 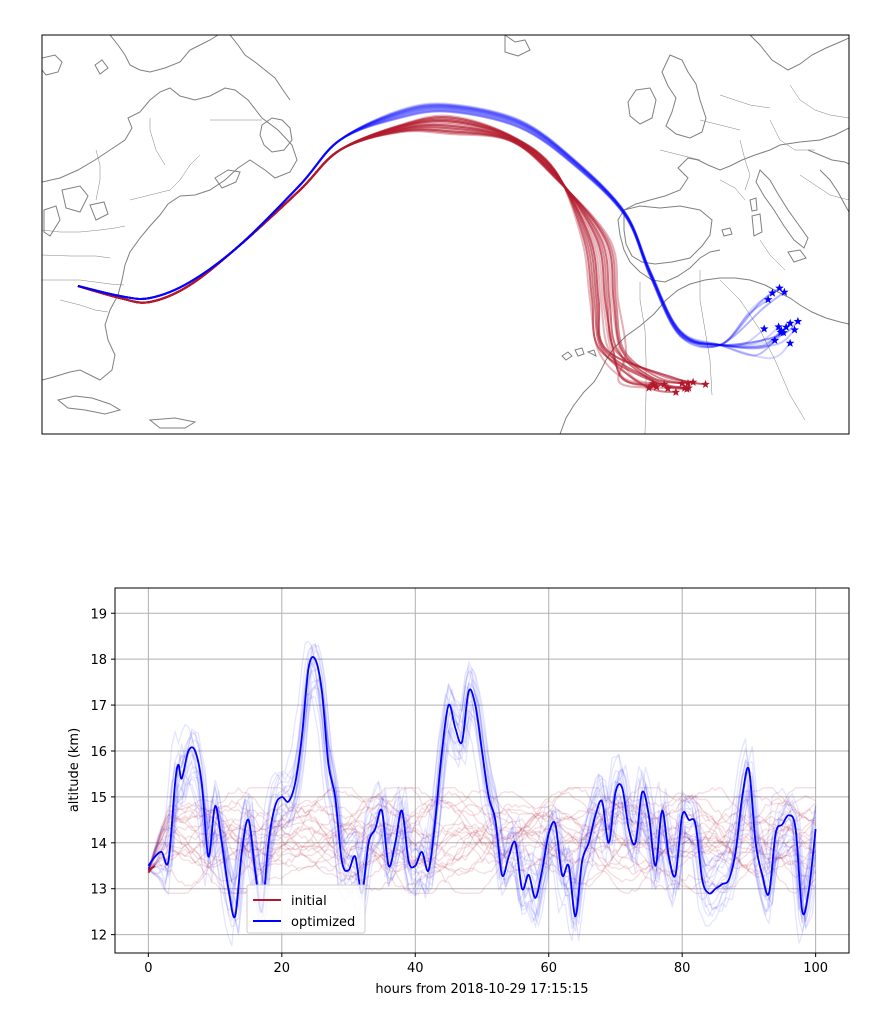 I want to click on y-tick-label: 19, so click(x=98, y=614).